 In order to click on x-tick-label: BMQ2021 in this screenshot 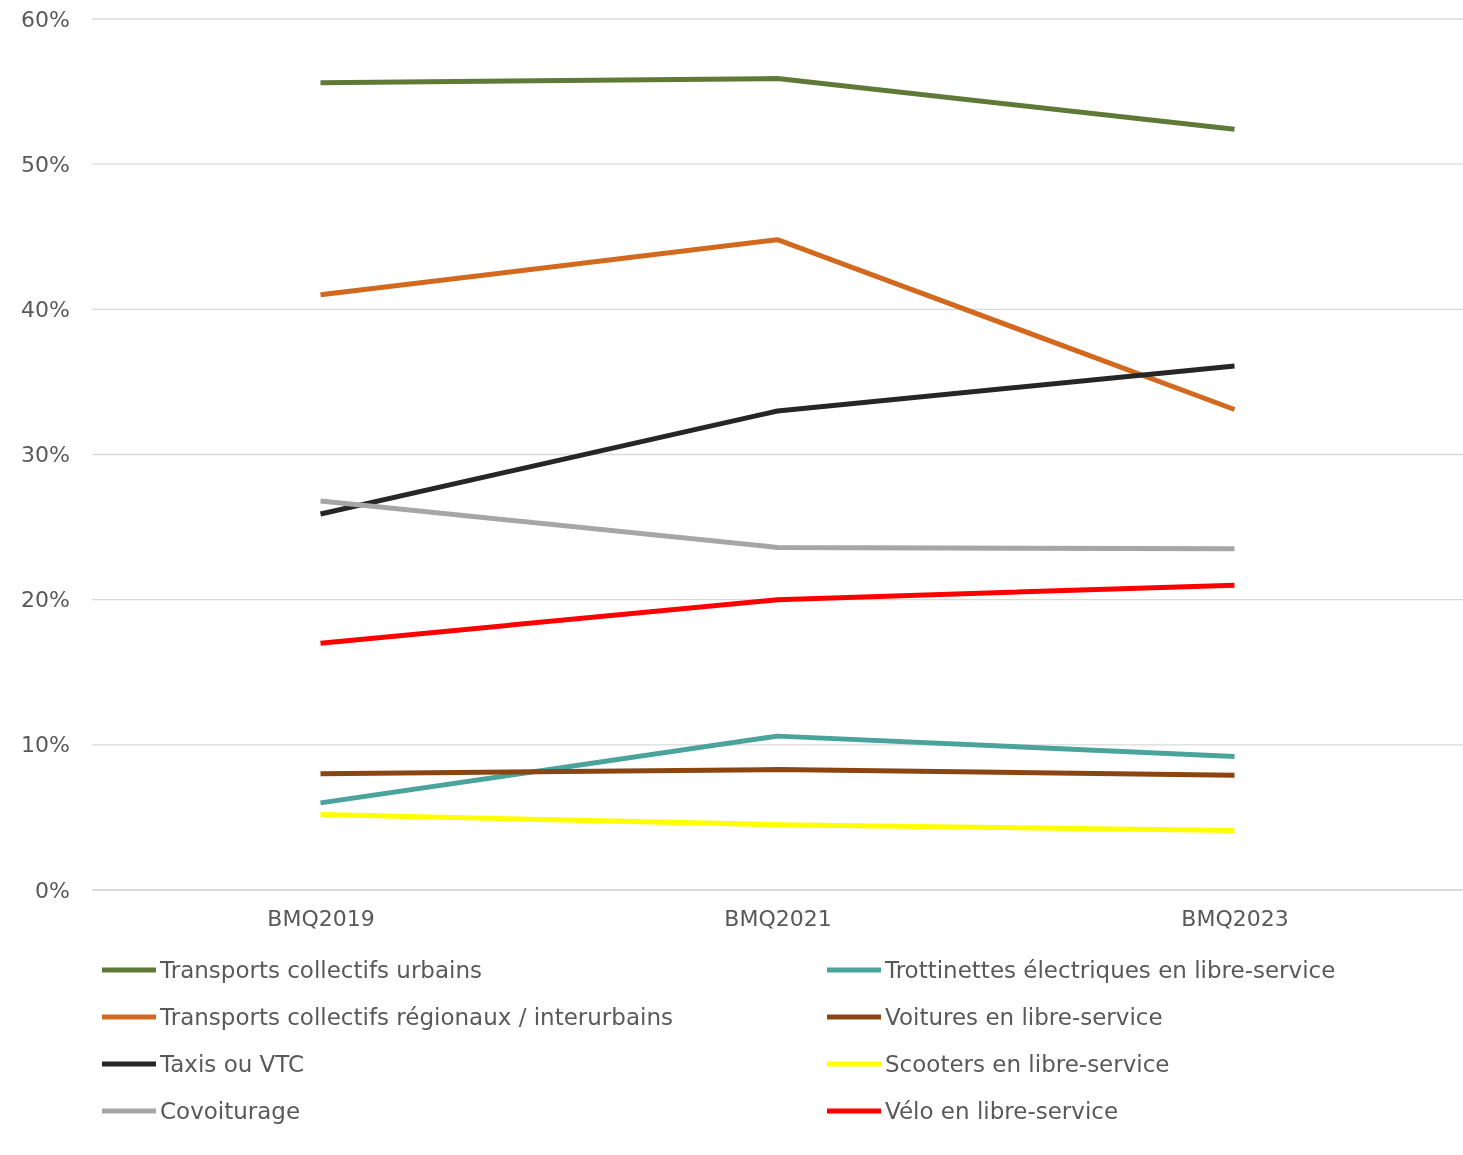, I will do `click(778, 918)`.